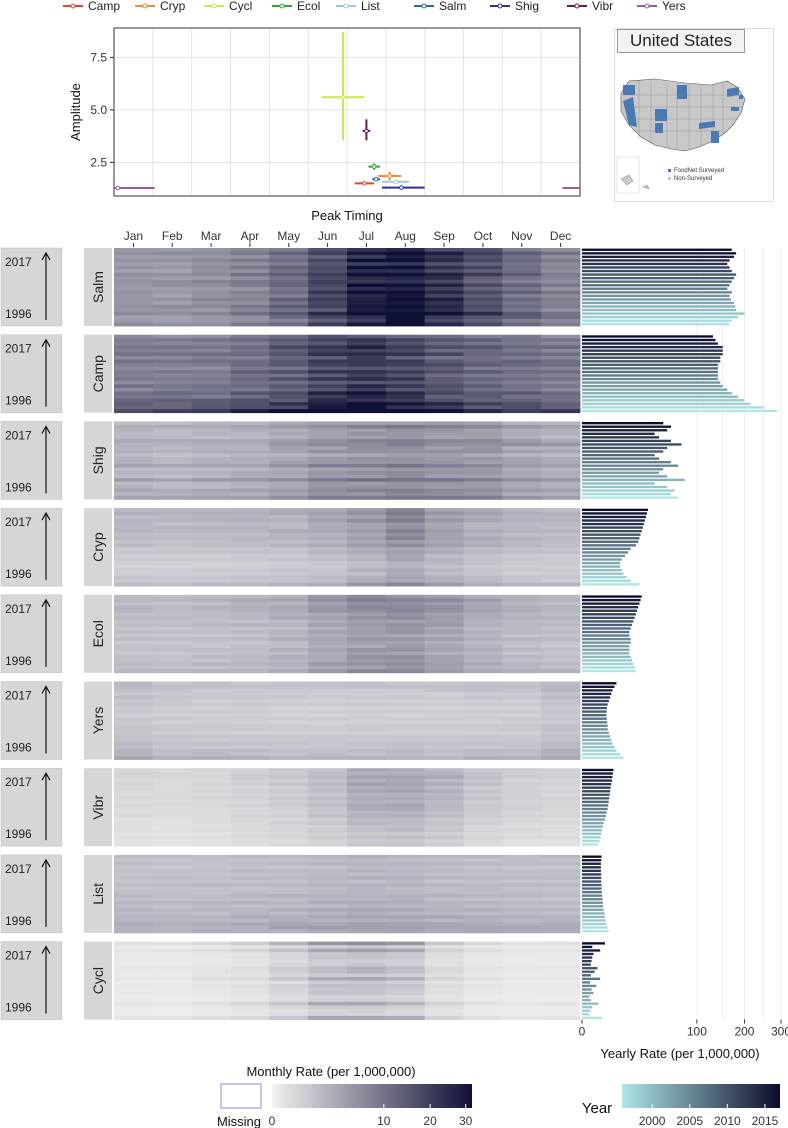 The width and height of the screenshot is (788, 1128). Describe the element at coordinates (779, 1032) in the screenshot. I see `bar-x-tick-label: 300` at that location.